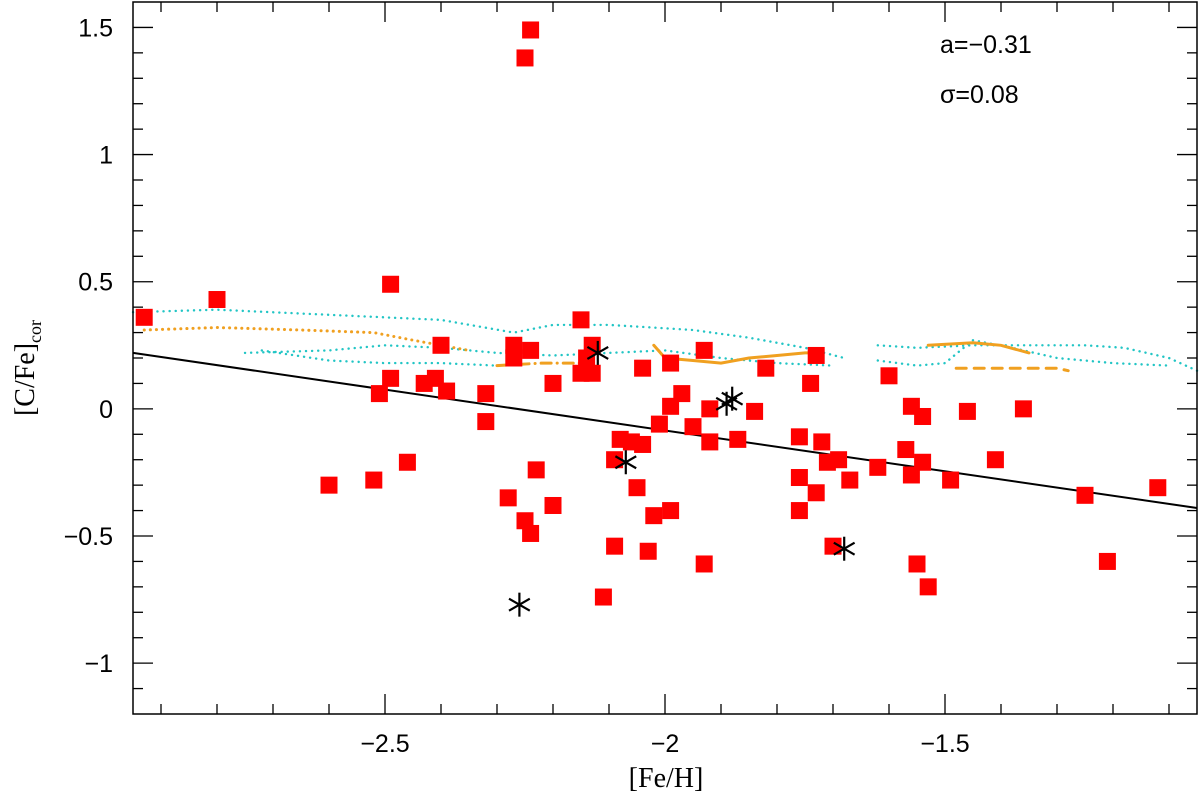  I want to click on y-tick-label: 1, so click(106, 156).